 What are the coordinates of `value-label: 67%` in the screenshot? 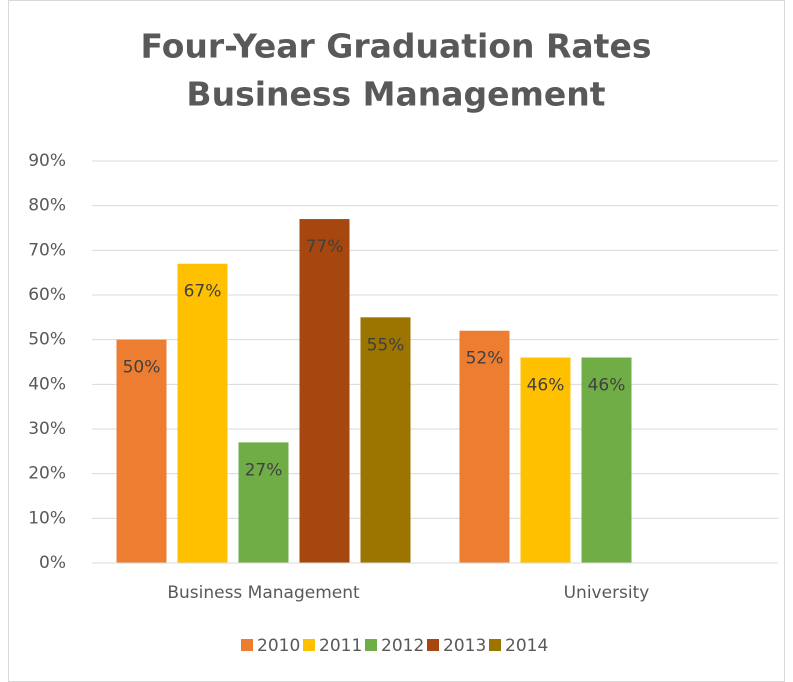 It's located at (203, 292).